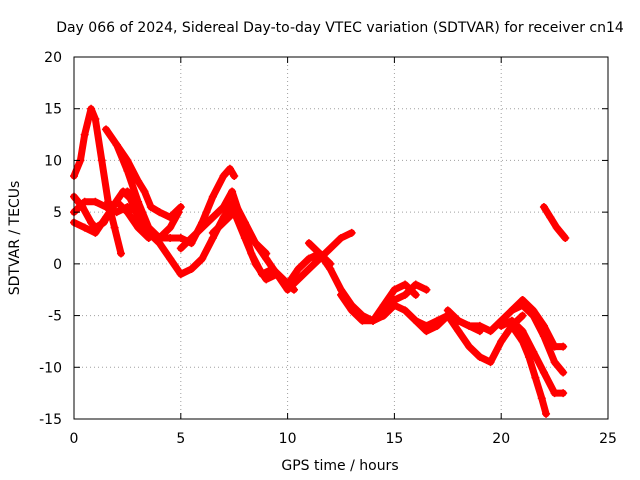 This screenshot has height=480, width=640. I want to click on y-axis-label: SDTVAR / TECUs, so click(15, 238).